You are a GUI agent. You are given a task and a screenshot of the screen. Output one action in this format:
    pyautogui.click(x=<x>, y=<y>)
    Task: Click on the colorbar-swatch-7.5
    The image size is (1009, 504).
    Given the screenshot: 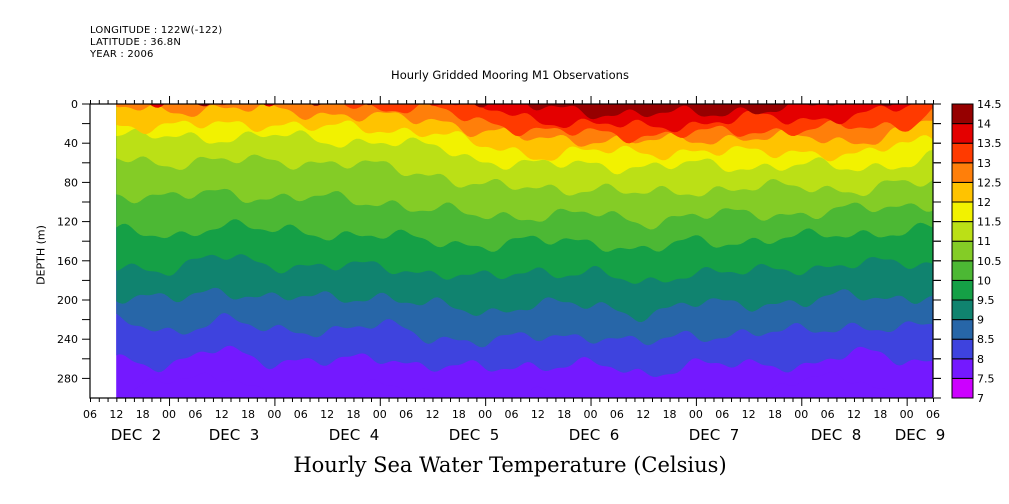 What is the action you would take?
    pyautogui.click(x=962, y=368)
    